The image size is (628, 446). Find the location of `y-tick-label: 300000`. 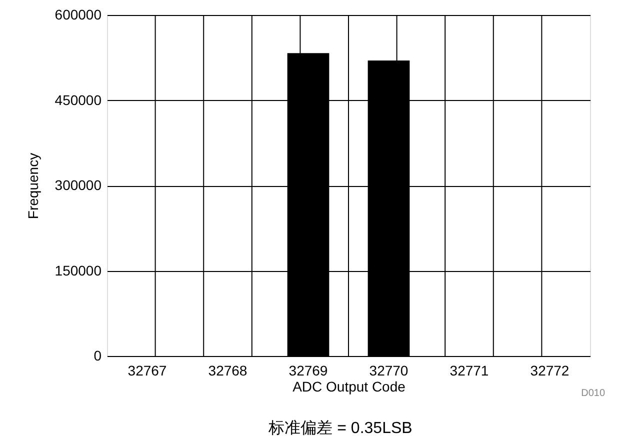

y-tick-label: 300000 is located at coordinates (78, 185).